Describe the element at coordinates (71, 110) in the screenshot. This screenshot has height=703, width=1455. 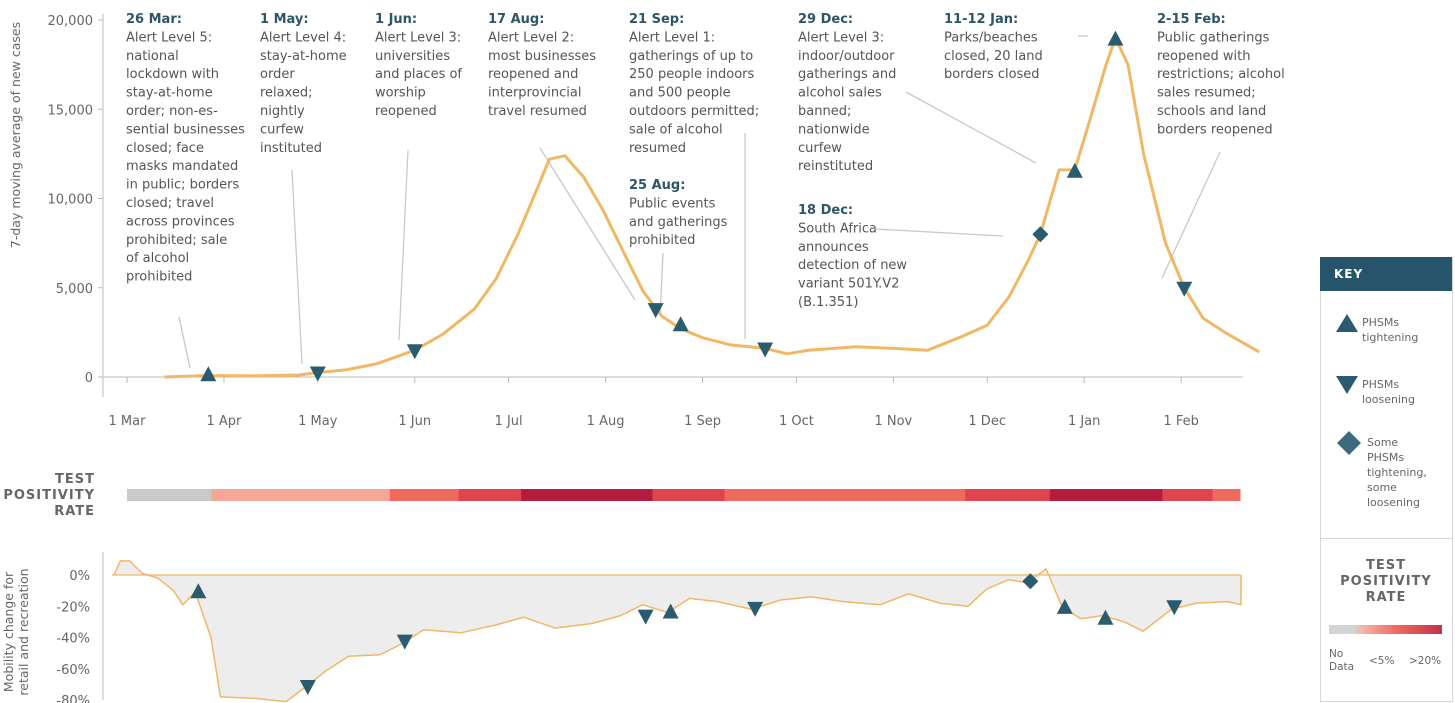
I see `y-tick-label: 15,000` at that location.